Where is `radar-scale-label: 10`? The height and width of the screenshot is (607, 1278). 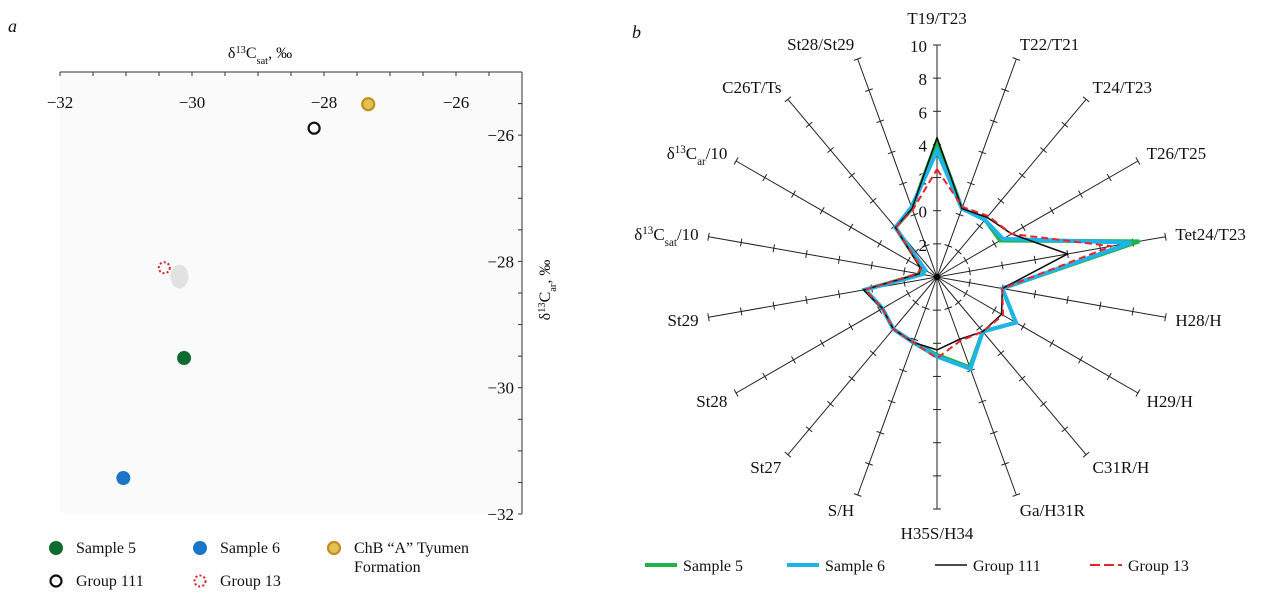 radar-scale-label: 10 is located at coordinates (918, 46).